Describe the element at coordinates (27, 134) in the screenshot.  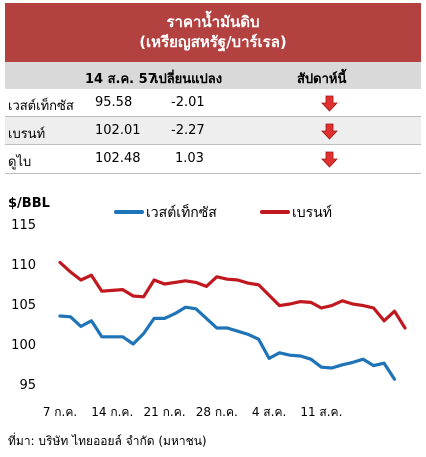
I see `row-name: เบรนท์` at that location.